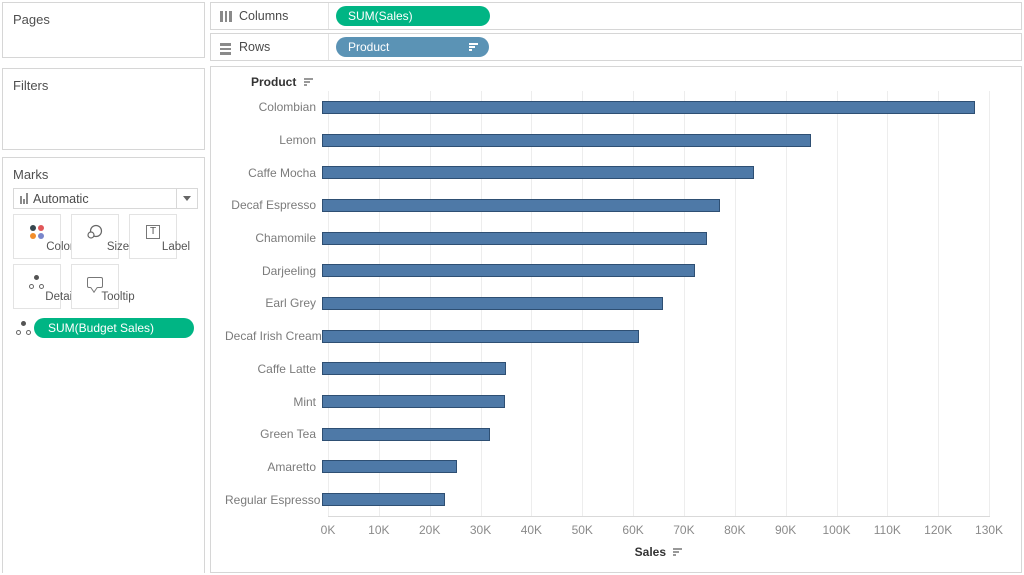 The width and height of the screenshot is (1024, 575). I want to click on row-label: Earl Grey, so click(290, 303).